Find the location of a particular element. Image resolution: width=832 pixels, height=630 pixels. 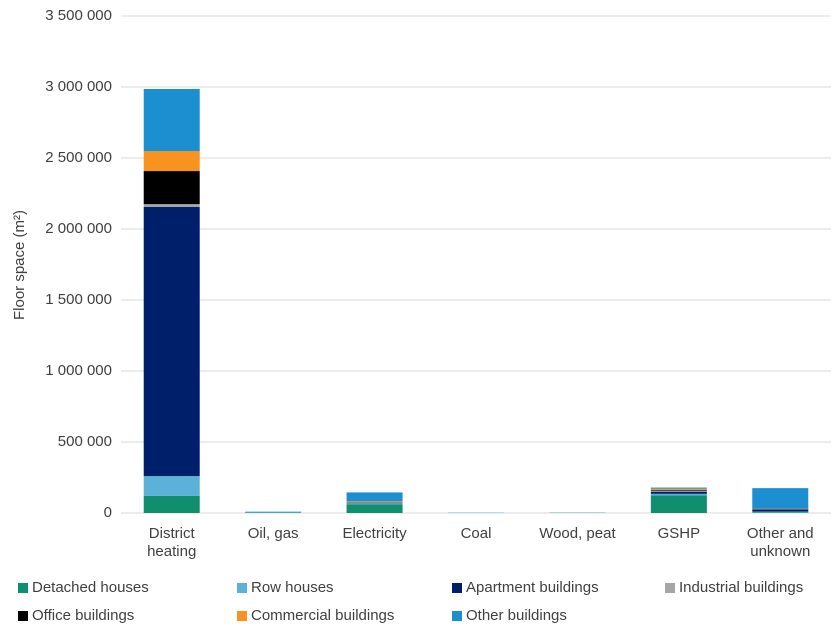

x-tick-label: Coal is located at coordinates (476, 533).